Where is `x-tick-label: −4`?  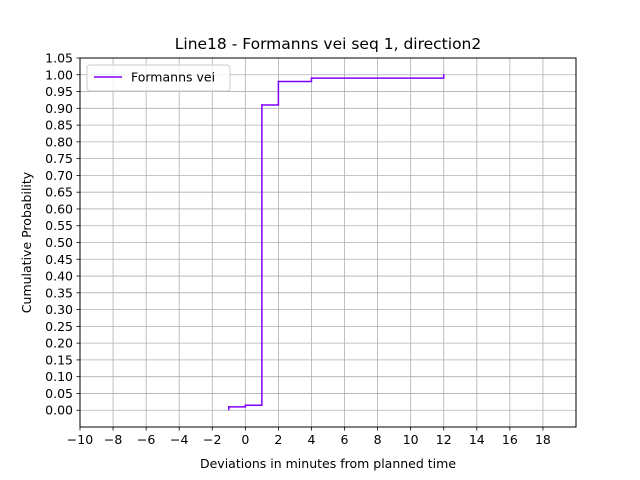
x-tick-label: −4 is located at coordinates (179, 439).